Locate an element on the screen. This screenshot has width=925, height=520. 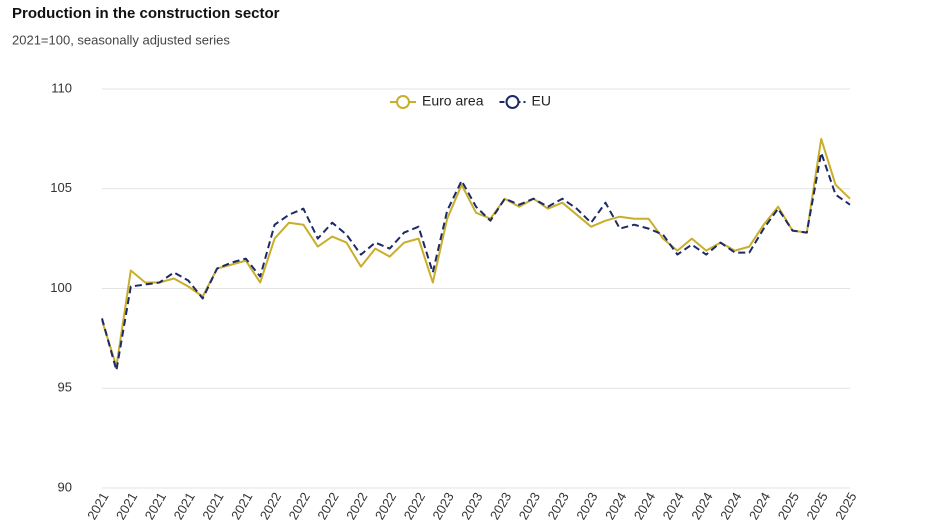
y-tick-label: 100 is located at coordinates (61, 287).